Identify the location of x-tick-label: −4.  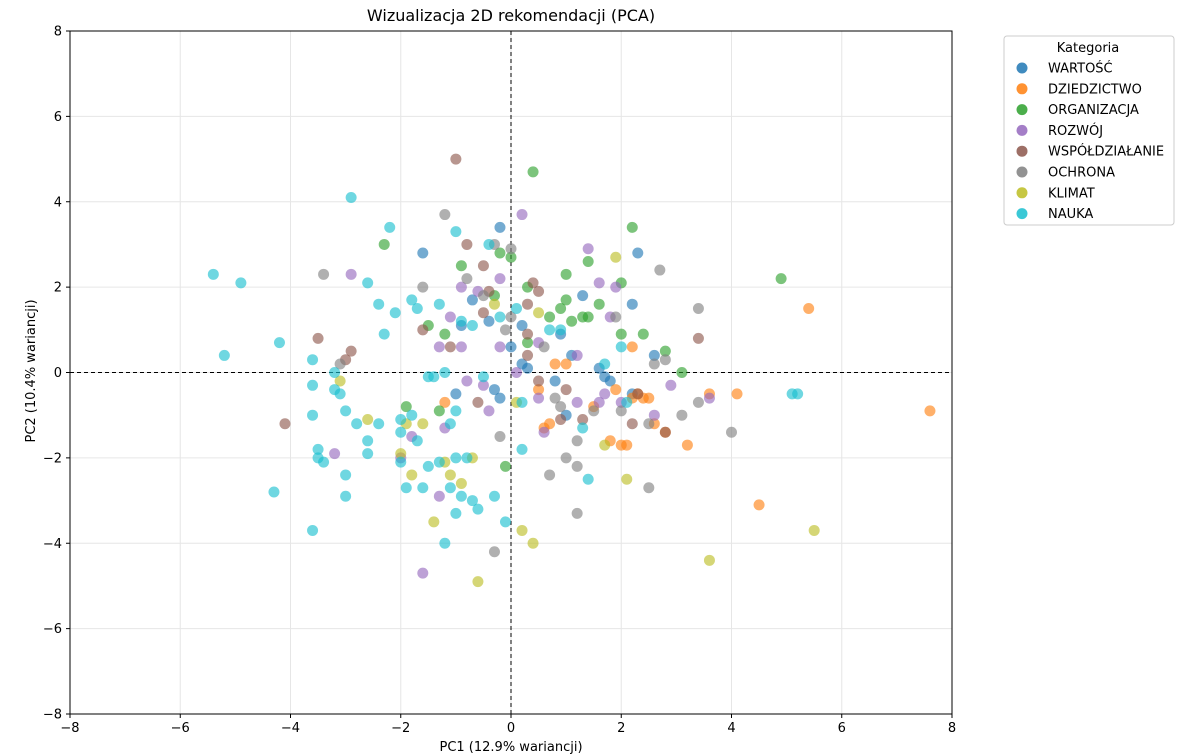
(290, 728).